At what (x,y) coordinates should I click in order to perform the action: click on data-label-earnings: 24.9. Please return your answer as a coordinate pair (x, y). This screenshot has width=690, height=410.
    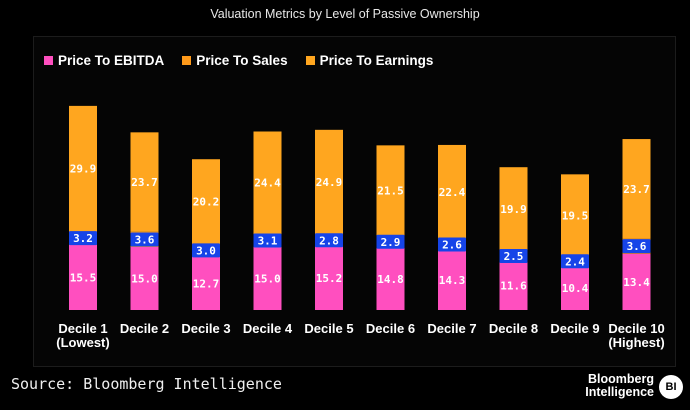
    Looking at the image, I should click on (329, 182).